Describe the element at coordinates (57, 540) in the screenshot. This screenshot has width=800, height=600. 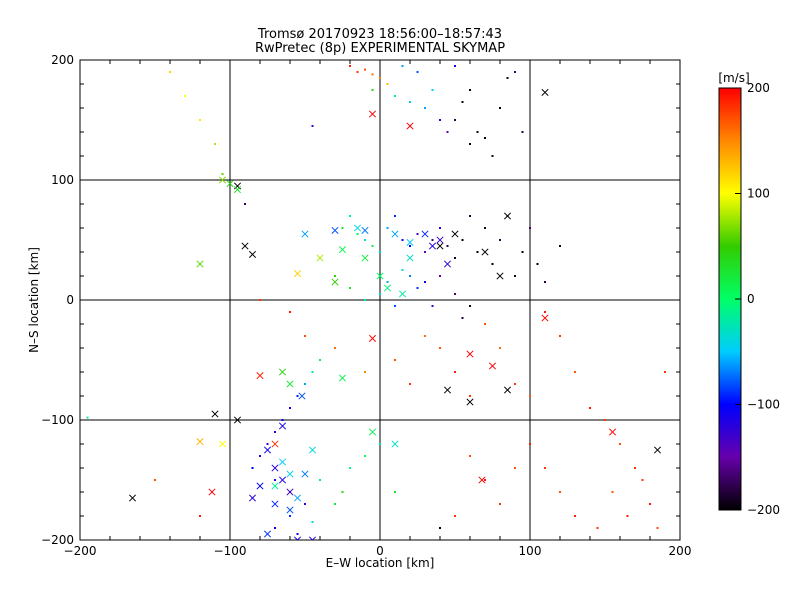
I see `y-tick-label: −200` at that location.